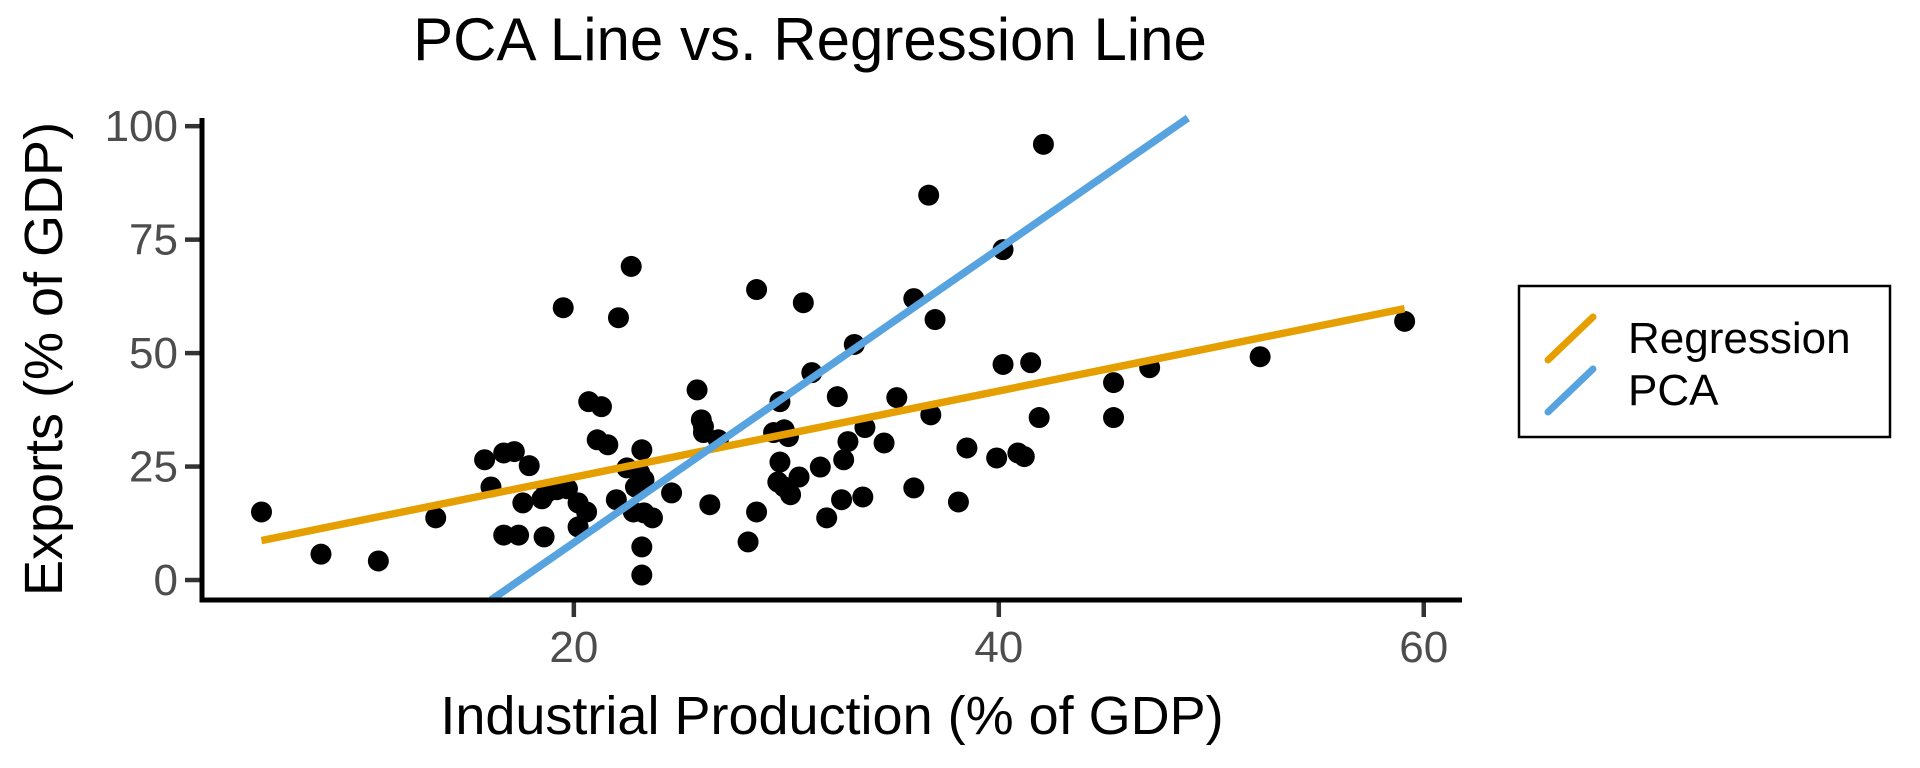  I want to click on x-tick-label: 20, so click(573, 647).